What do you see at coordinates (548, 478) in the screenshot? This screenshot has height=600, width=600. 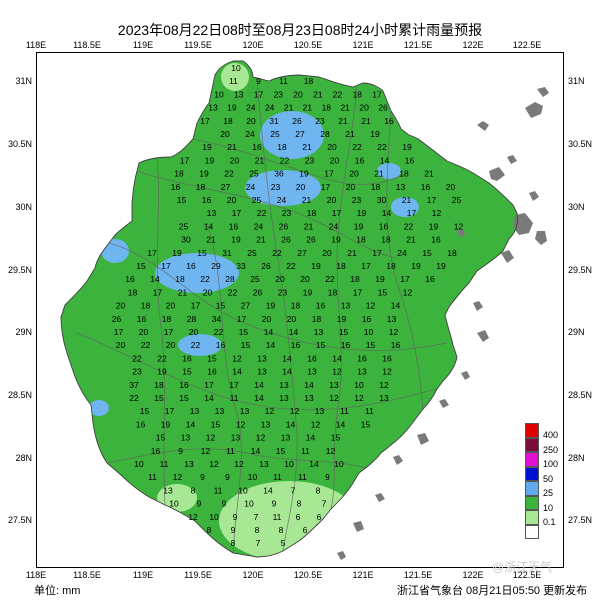 I see `legend-label: 50` at bounding box center [548, 478].